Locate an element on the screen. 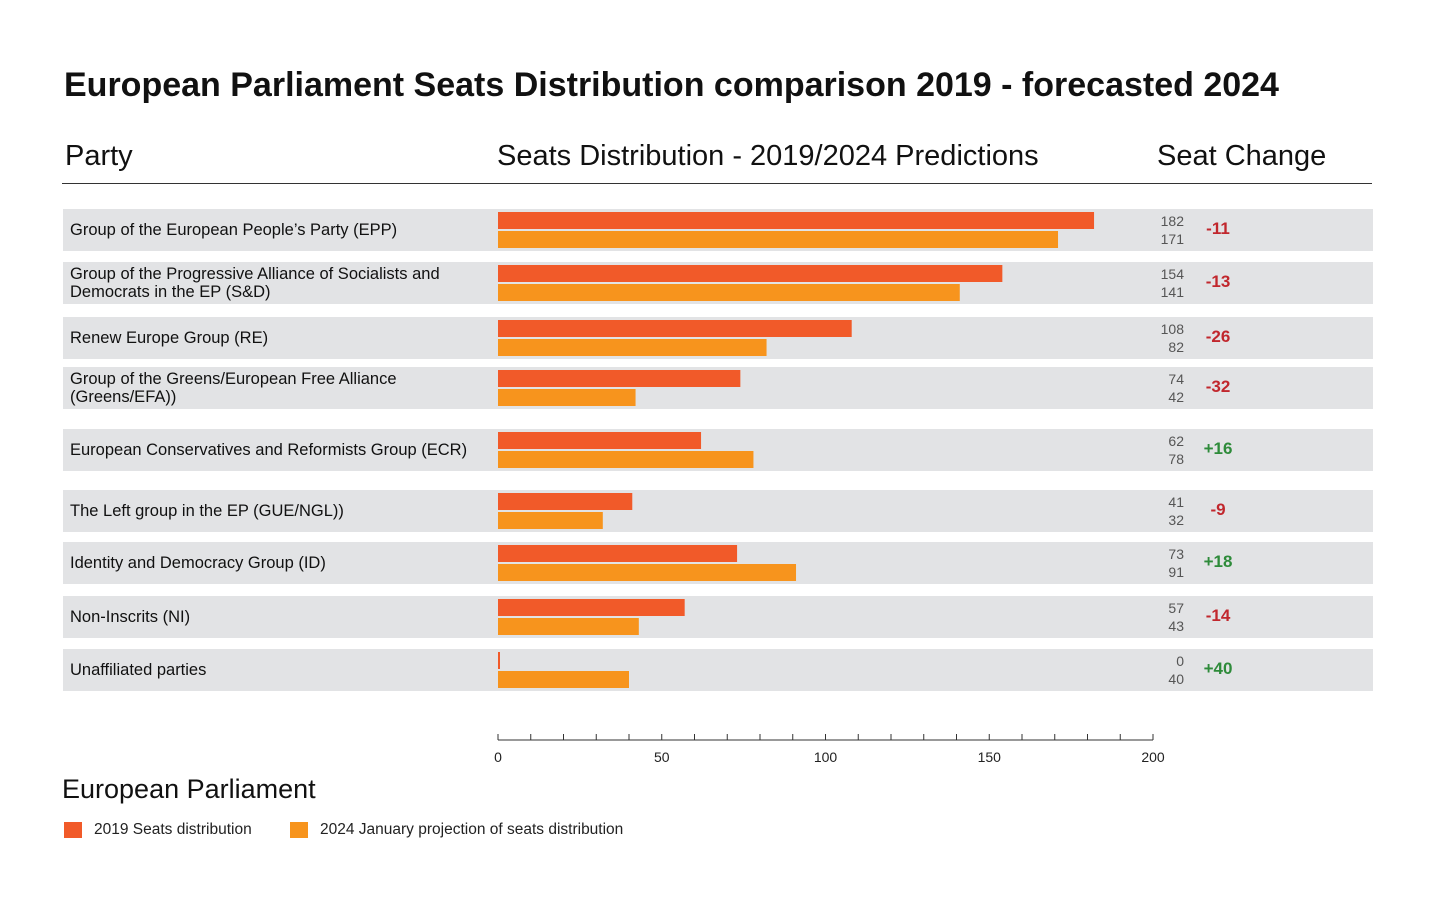 Image resolution: width=1442 pixels, height=905 pixels. value-label-2019: 154 is located at coordinates (1172, 274).